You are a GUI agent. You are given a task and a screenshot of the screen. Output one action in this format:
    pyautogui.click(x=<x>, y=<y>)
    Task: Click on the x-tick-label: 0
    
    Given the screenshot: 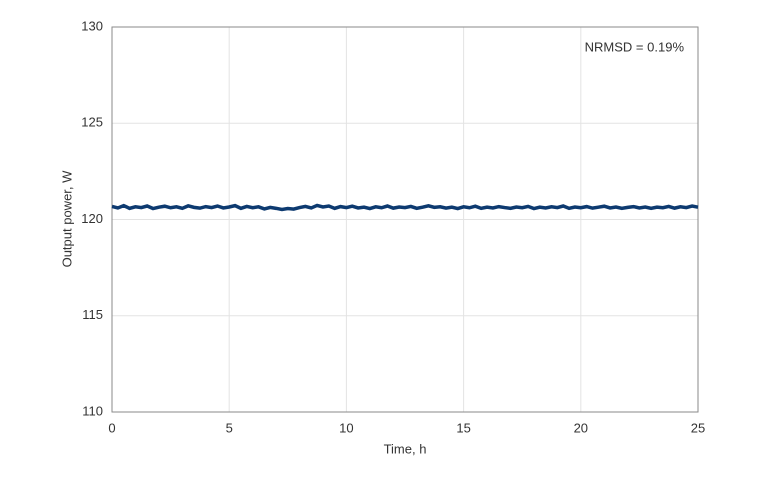 What is the action you would take?
    pyautogui.click(x=111, y=427)
    